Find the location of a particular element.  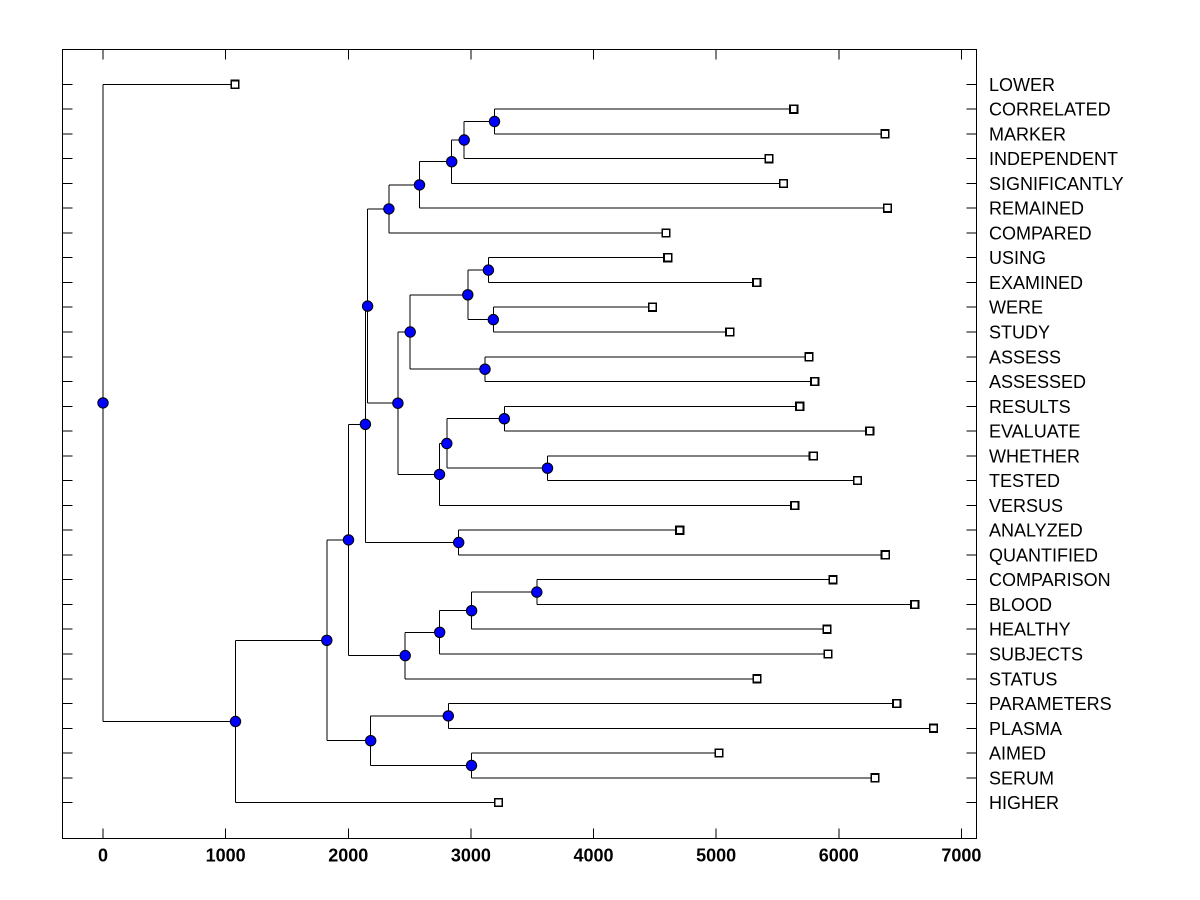

svg-text: REMAINED is located at coordinates (1036, 209).